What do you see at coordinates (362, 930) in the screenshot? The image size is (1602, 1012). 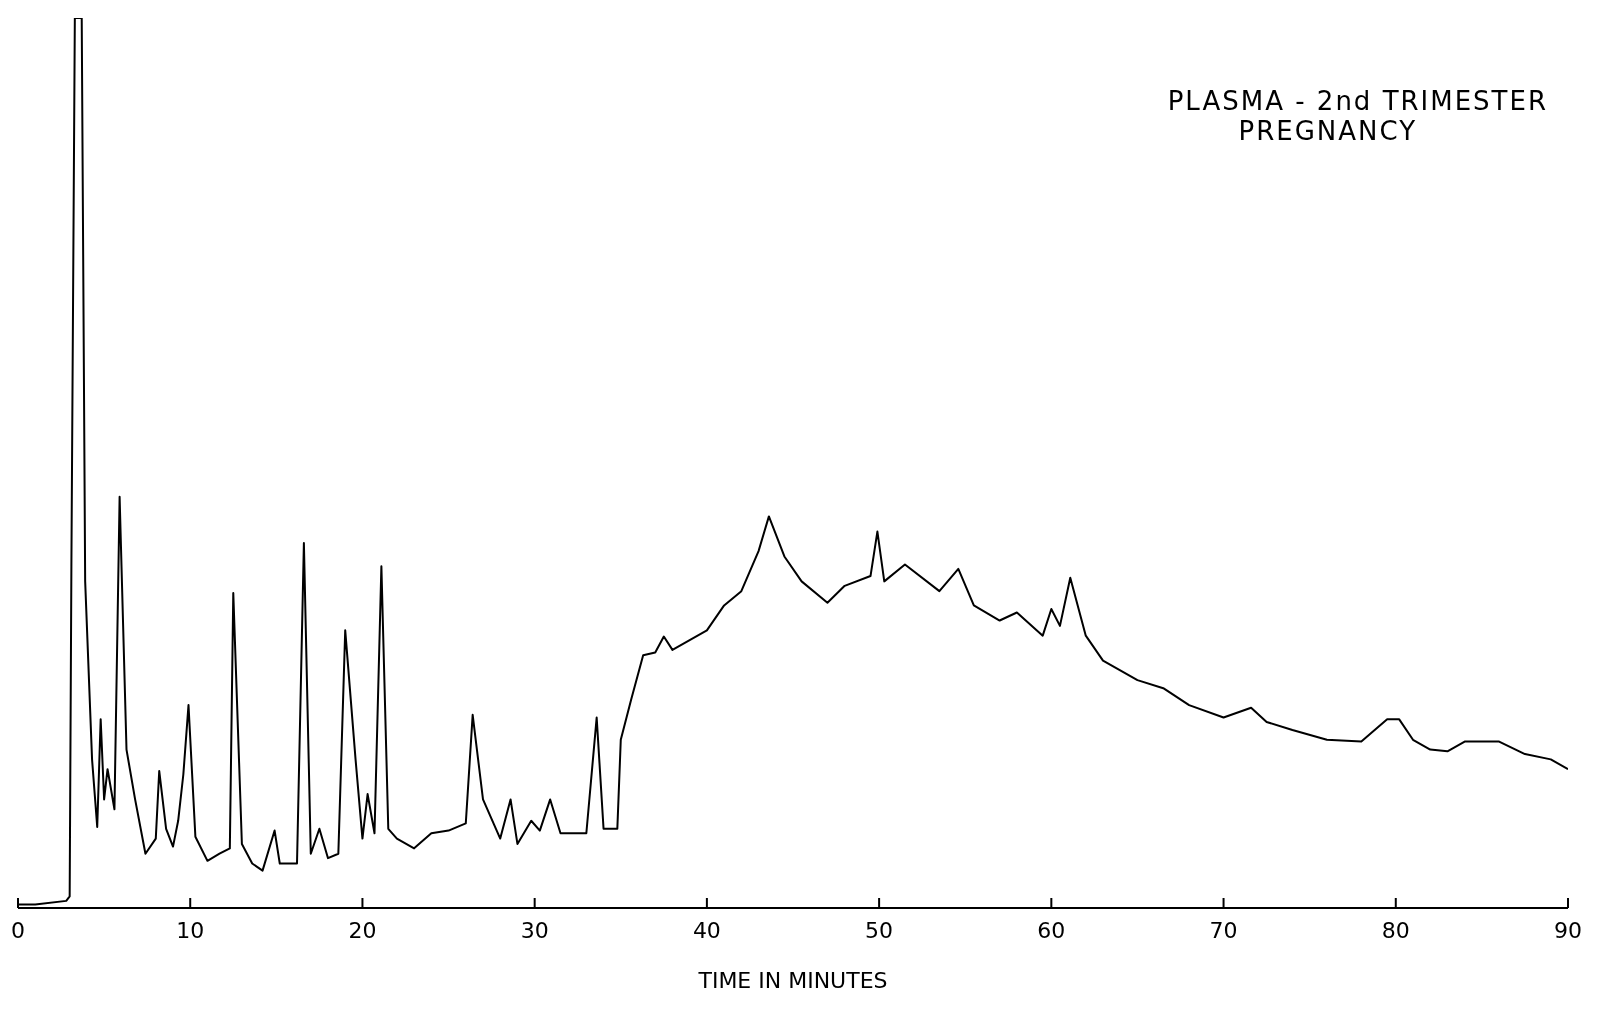 I see `x-tick-label: 20` at bounding box center [362, 930].